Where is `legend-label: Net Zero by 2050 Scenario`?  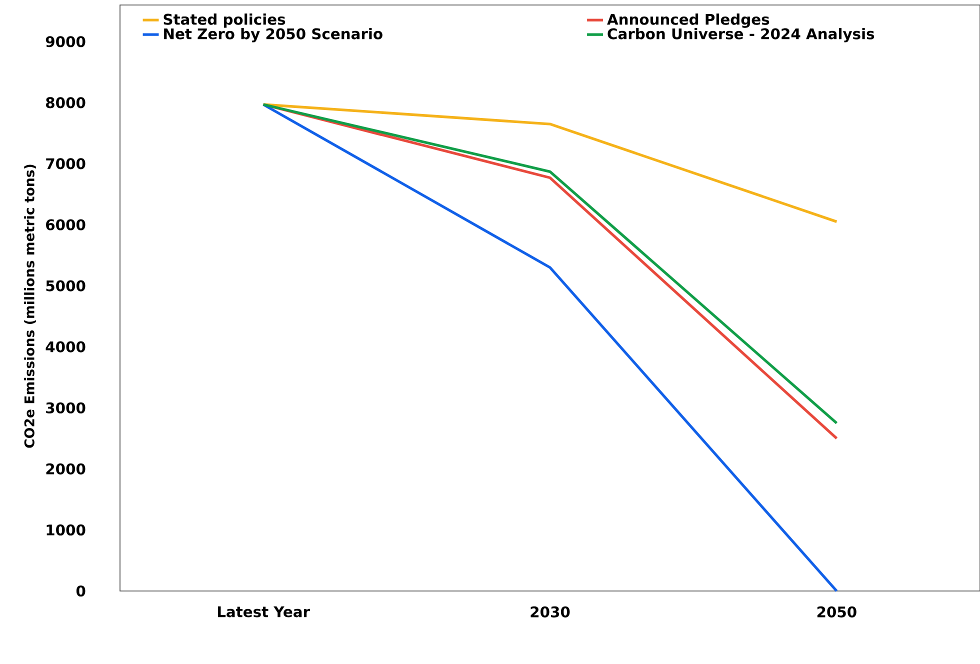
legend-label: Net Zero by 2050 Scenario is located at coordinates (273, 35).